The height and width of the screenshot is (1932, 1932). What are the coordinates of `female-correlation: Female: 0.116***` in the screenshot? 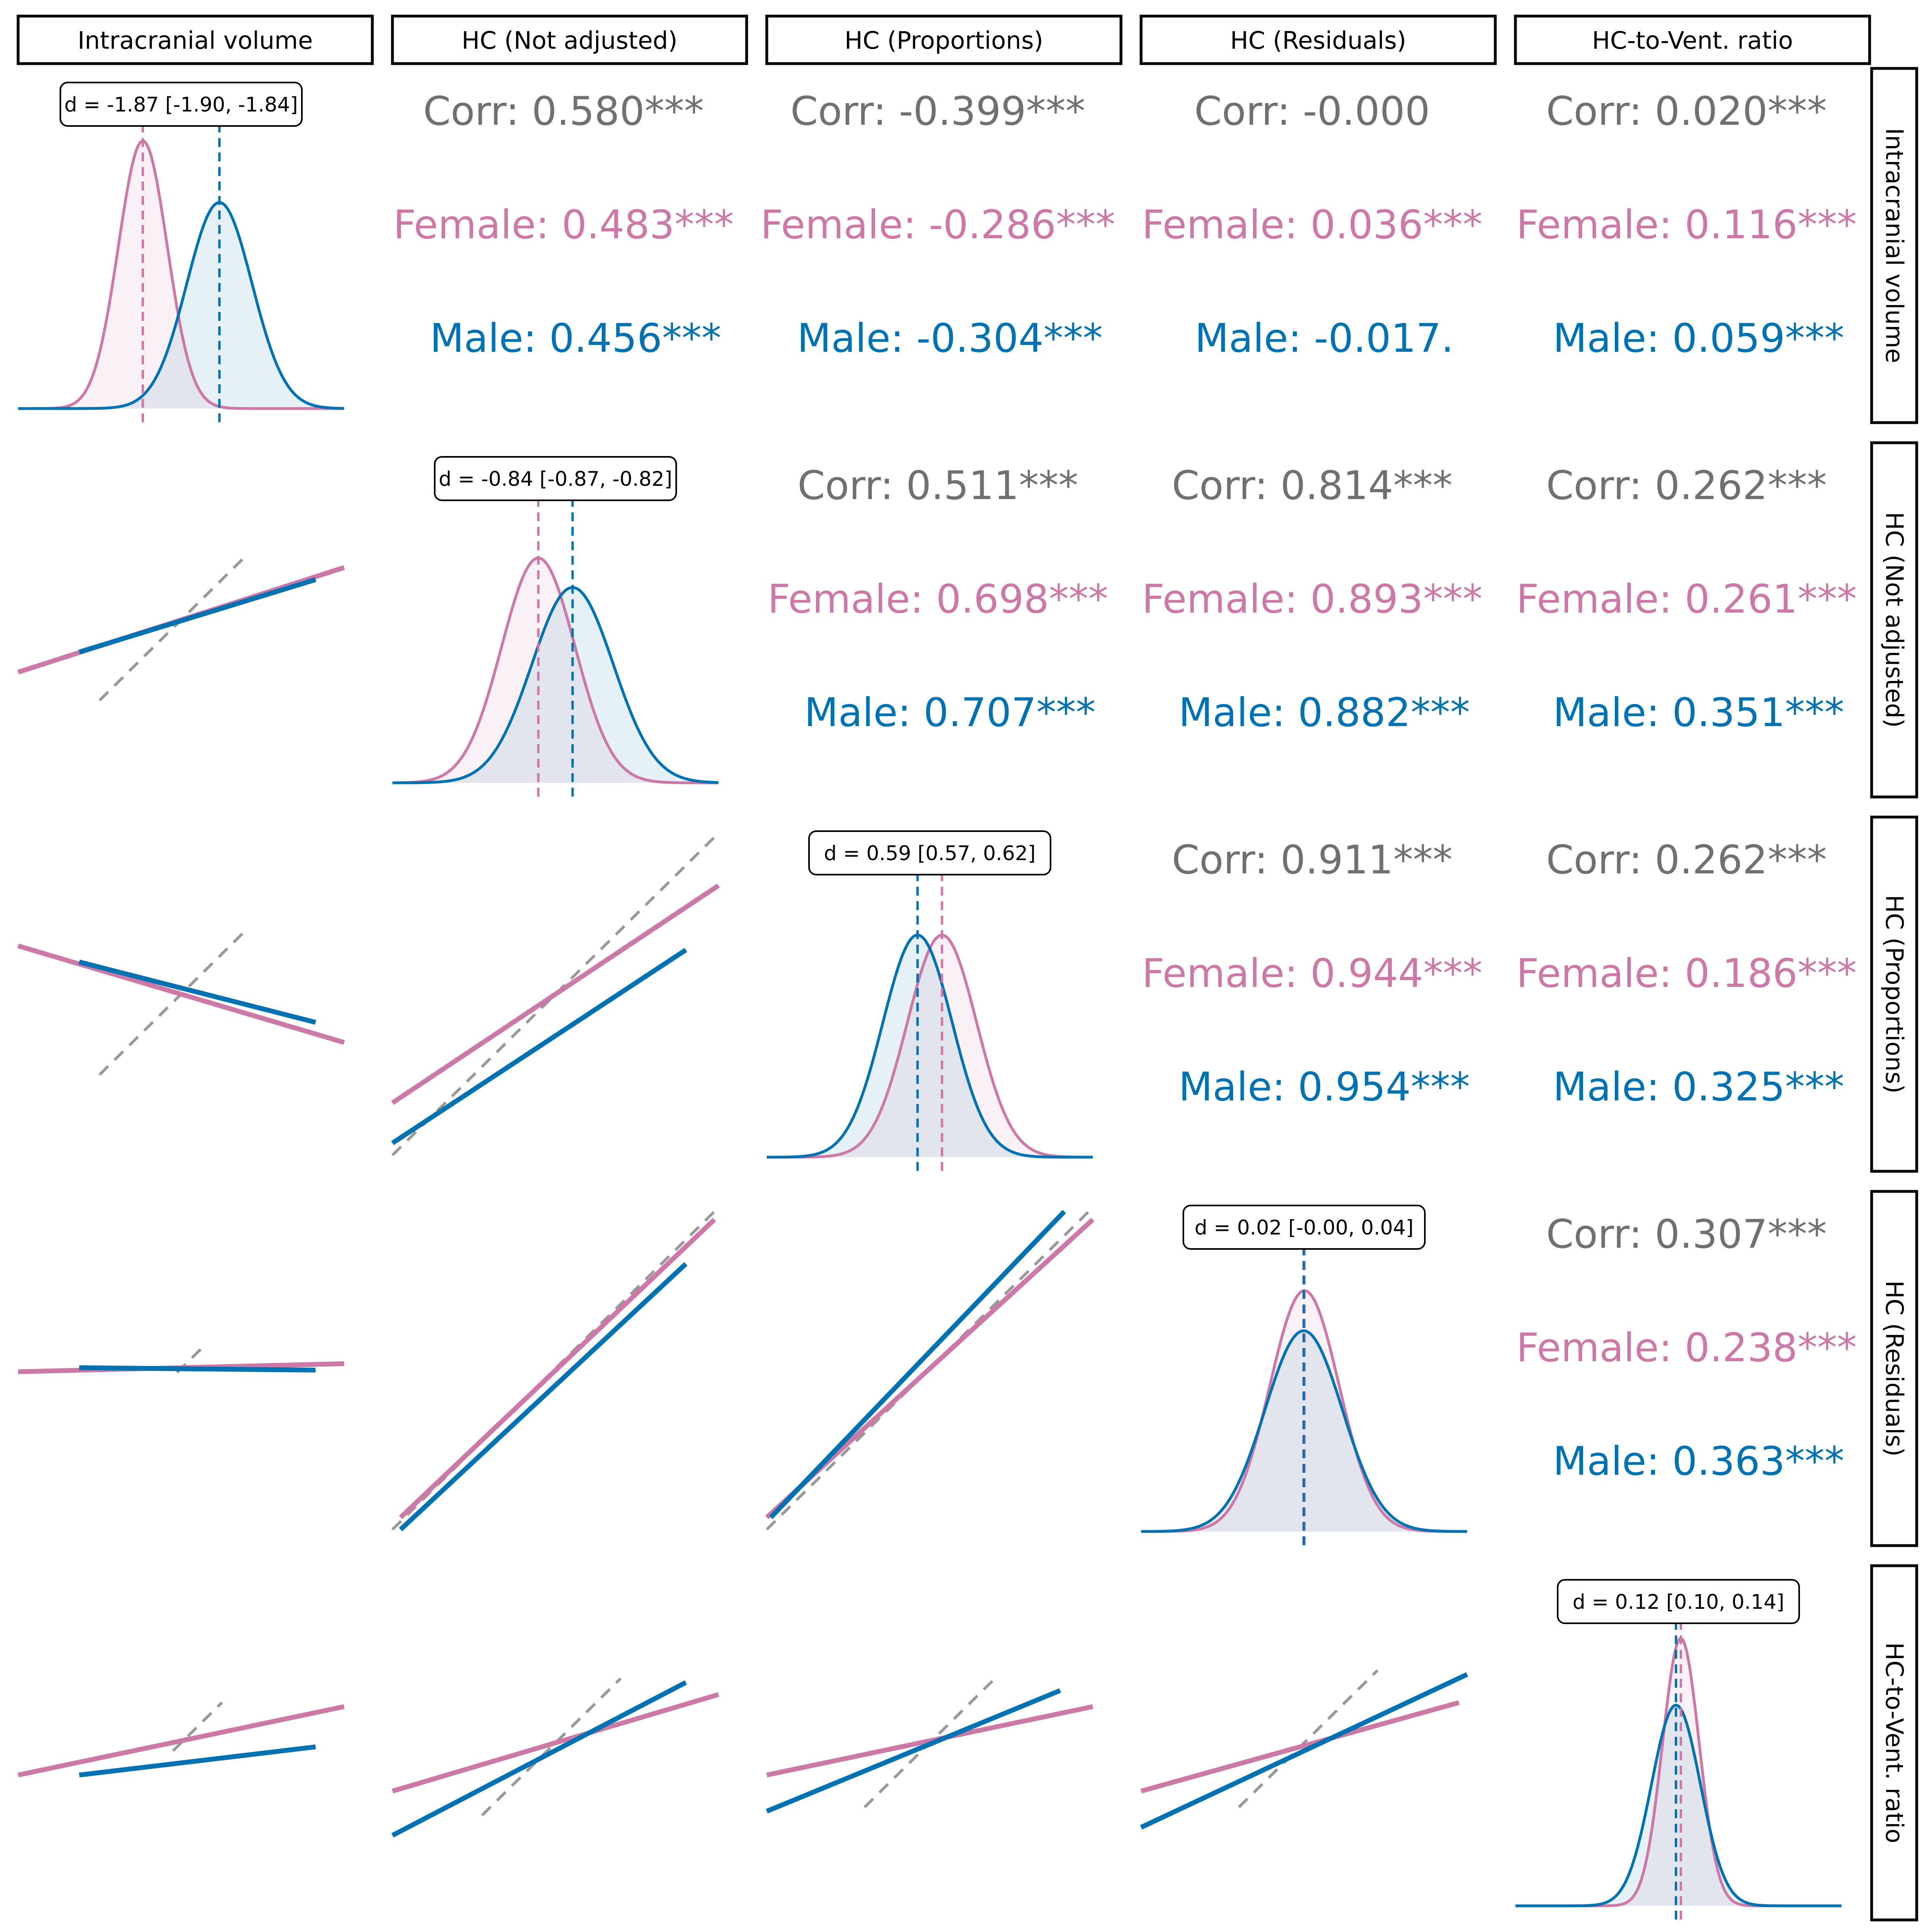 It's located at (1687, 225).